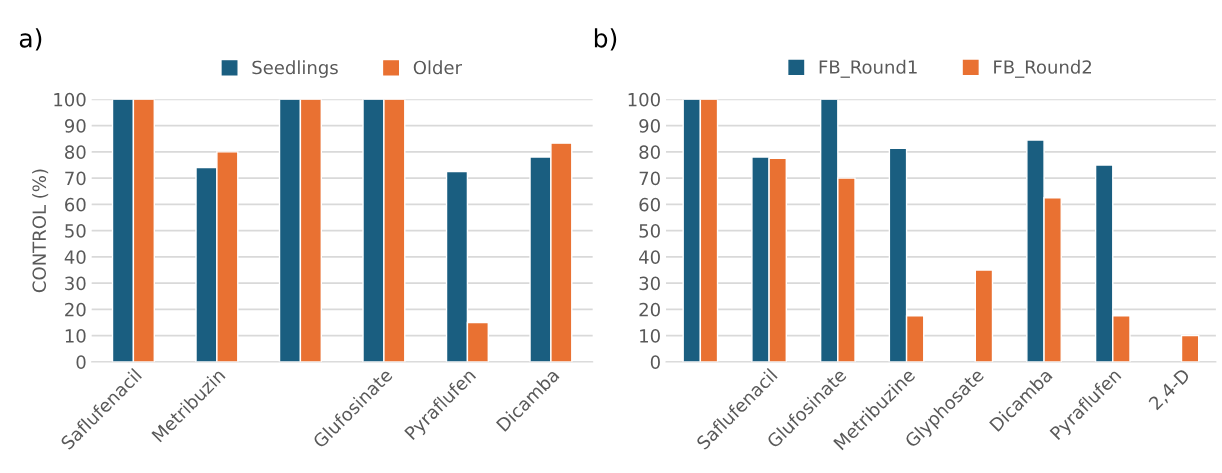 The image size is (1222, 473). What do you see at coordinates (40, 231) in the screenshot?
I see `y-axis-title: CONTROL (%)` at bounding box center [40, 231].